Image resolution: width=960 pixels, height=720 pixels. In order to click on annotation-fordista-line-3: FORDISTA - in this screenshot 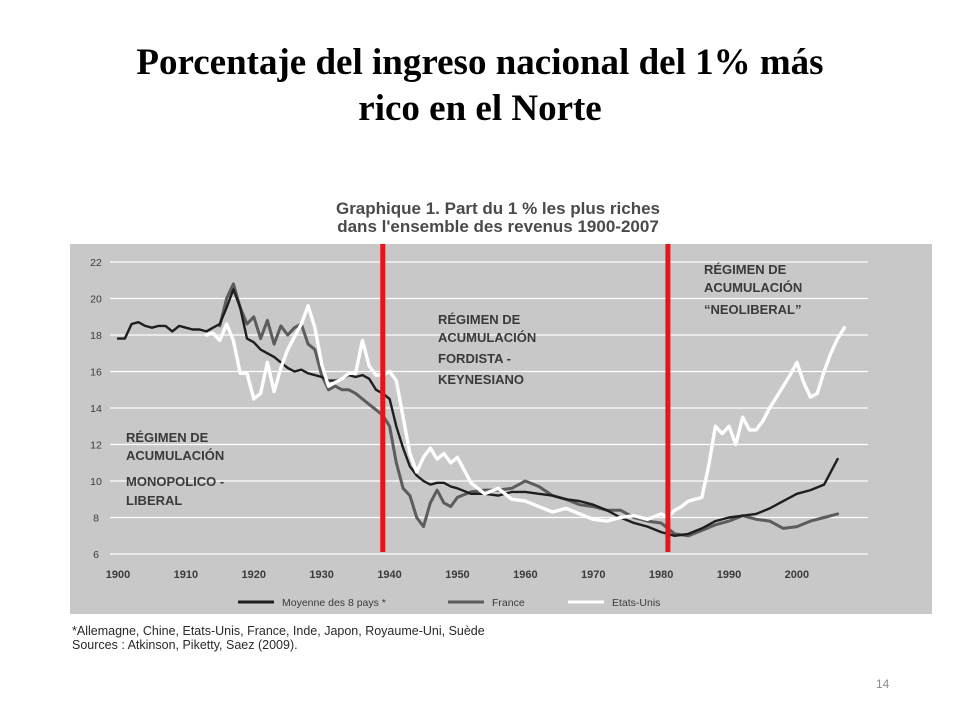, I will do `click(474, 358)`.